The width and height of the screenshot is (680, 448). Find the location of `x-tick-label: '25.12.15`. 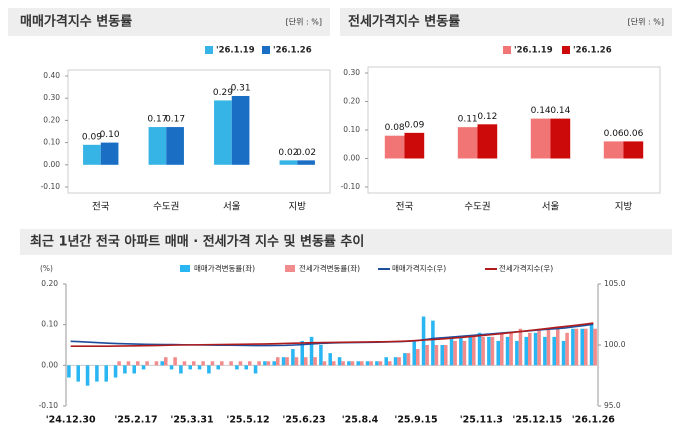

x-tick-label: '25.12.15 is located at coordinates (537, 420).